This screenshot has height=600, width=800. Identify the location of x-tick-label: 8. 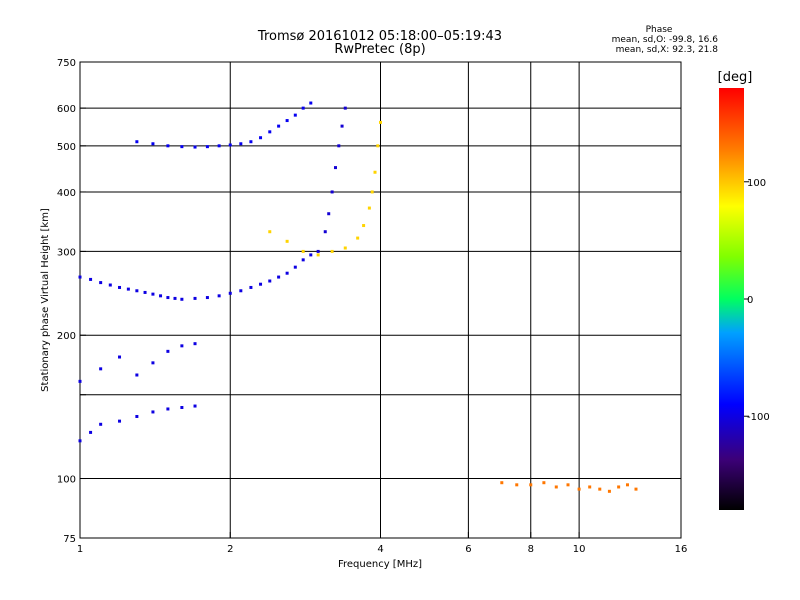
(531, 549).